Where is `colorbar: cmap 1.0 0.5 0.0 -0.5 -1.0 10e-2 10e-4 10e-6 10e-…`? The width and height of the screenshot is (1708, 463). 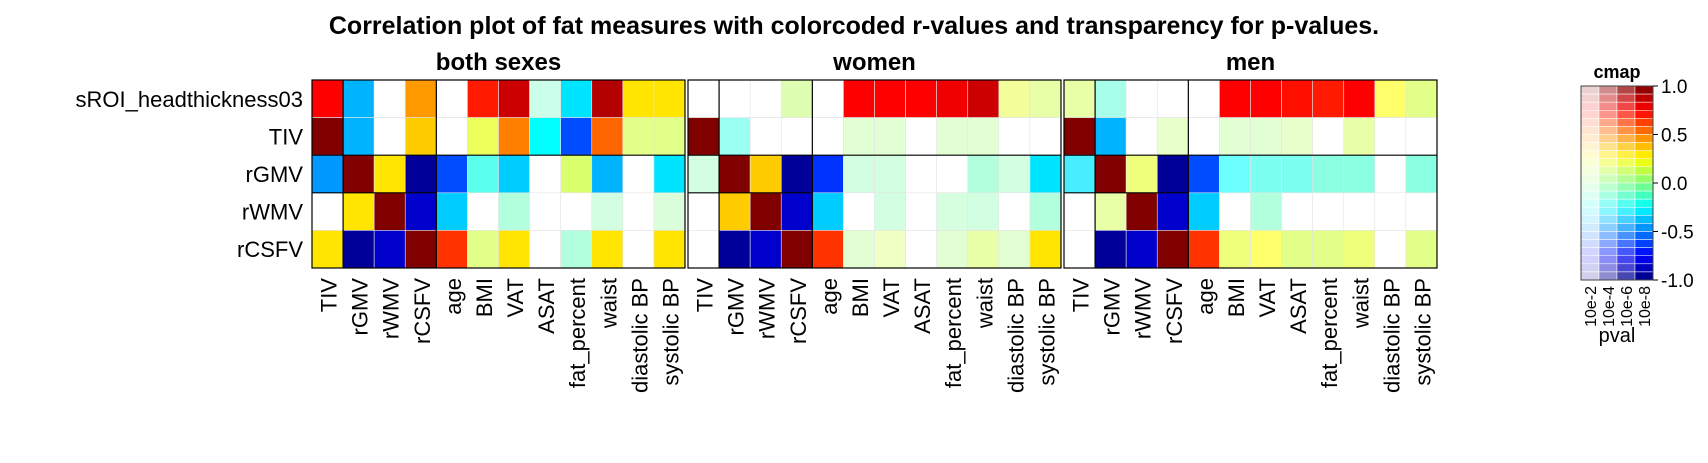
colorbar: cmap 1.0 0.5 0.0 -0.5 -1.0 10e-2 10e-4 10e-6 10e-… is located at coordinates (1637, 204).